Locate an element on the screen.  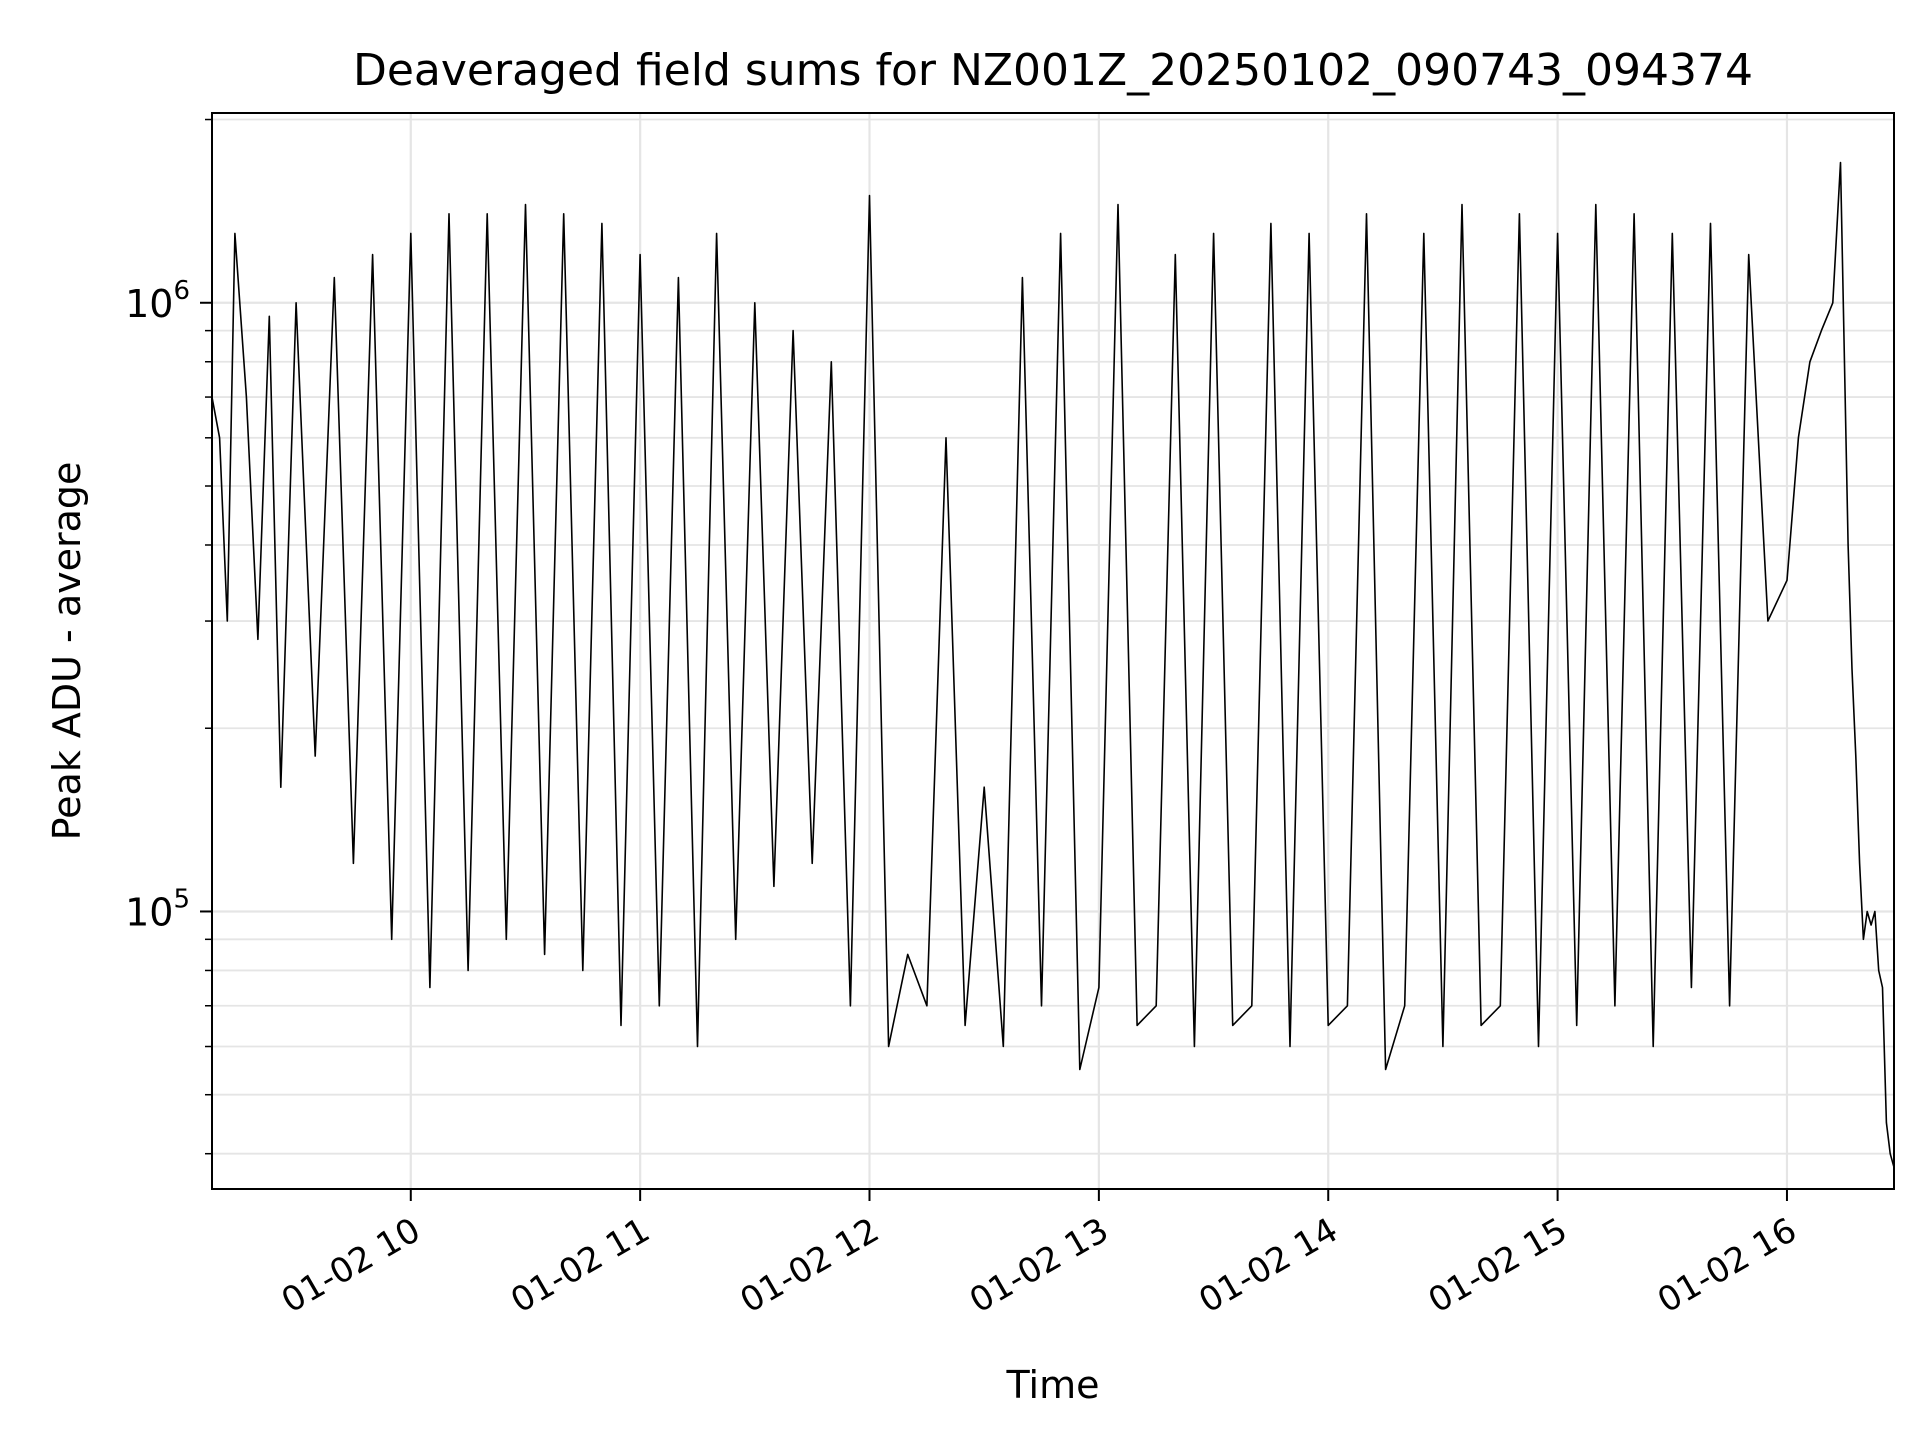
y-tick-label: 10⁶ is located at coordinates (157, 301).